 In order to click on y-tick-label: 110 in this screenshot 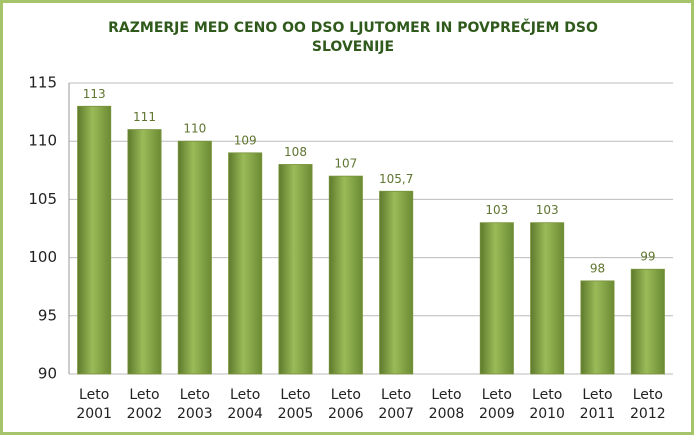, I will do `click(42, 141)`.